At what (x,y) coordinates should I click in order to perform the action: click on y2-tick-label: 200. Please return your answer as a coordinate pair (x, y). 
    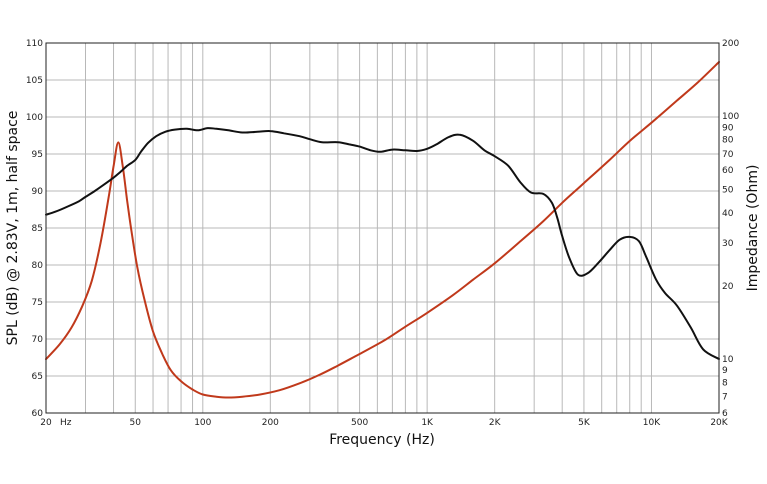
    Looking at the image, I should click on (730, 44).